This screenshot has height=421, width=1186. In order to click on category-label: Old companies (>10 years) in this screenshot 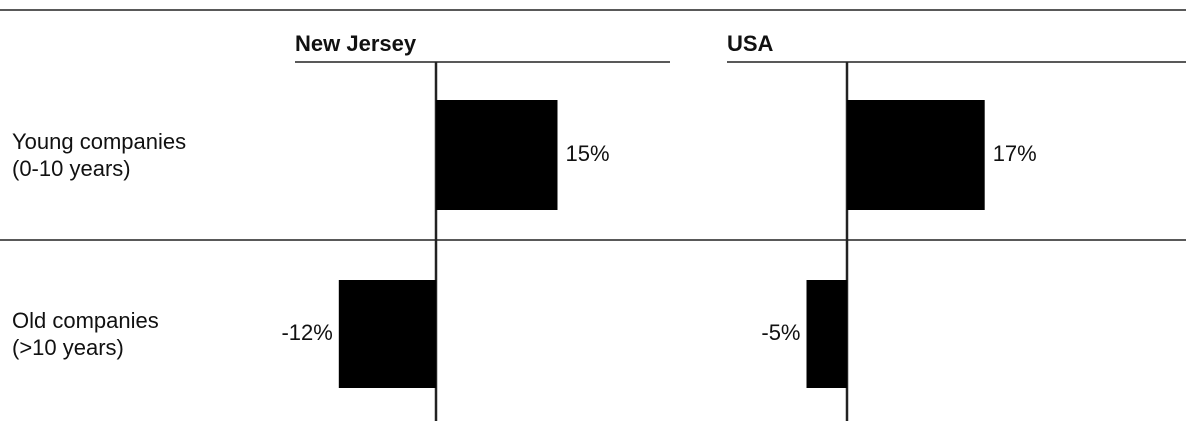, I will do `click(85, 334)`.